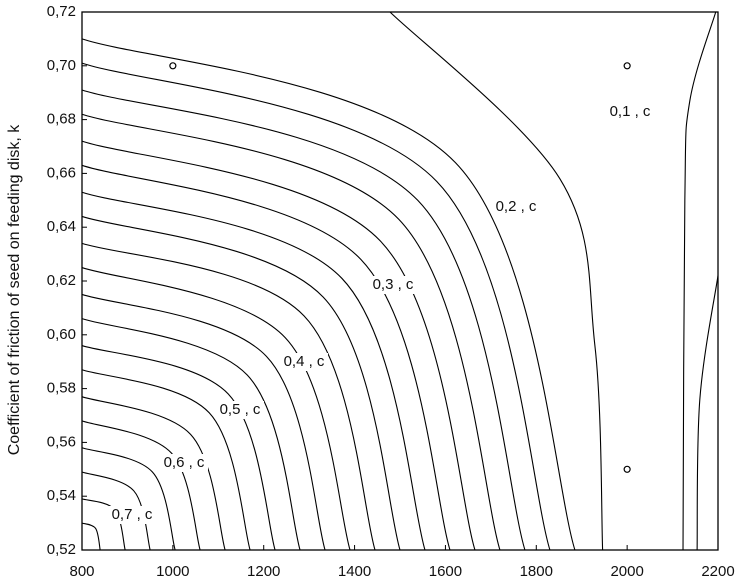 Image resolution: width=743 pixels, height=583 pixels. I want to click on contour-label: 0,4 , c, so click(304, 361).